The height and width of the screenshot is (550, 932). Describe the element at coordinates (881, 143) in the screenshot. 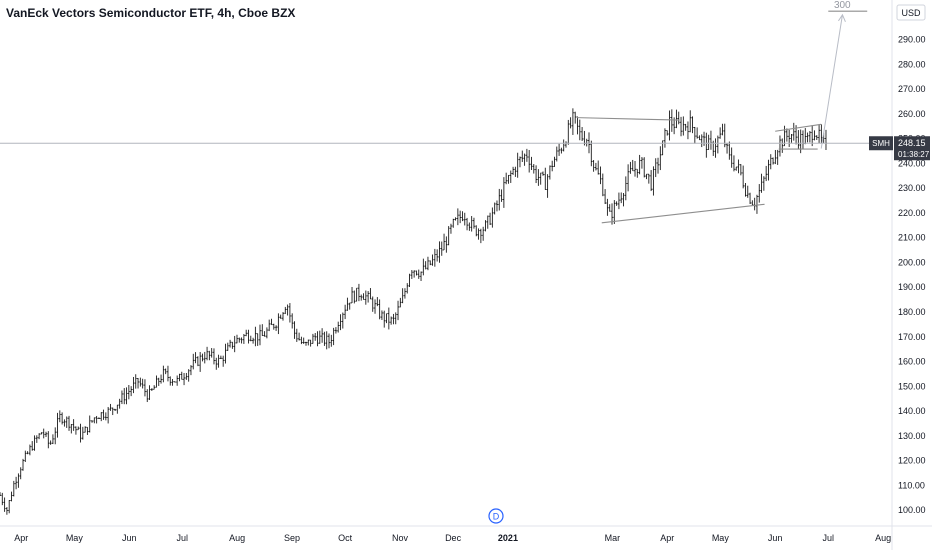

I see `symbol-text: SMH` at that location.